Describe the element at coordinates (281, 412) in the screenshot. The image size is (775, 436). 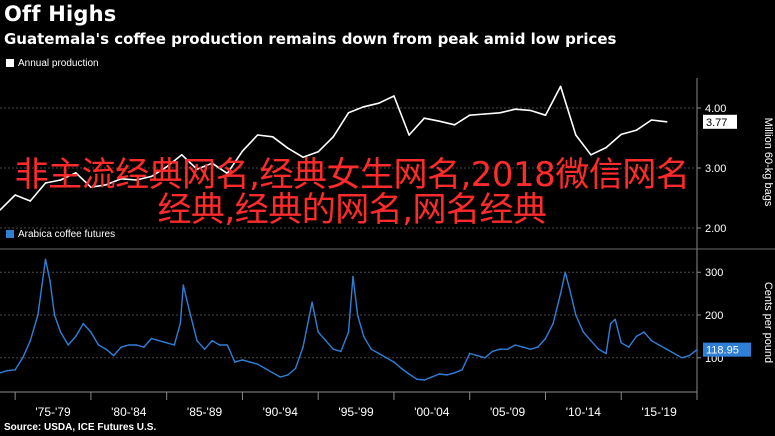
I see `x-tick-label: '90-'94` at that location.